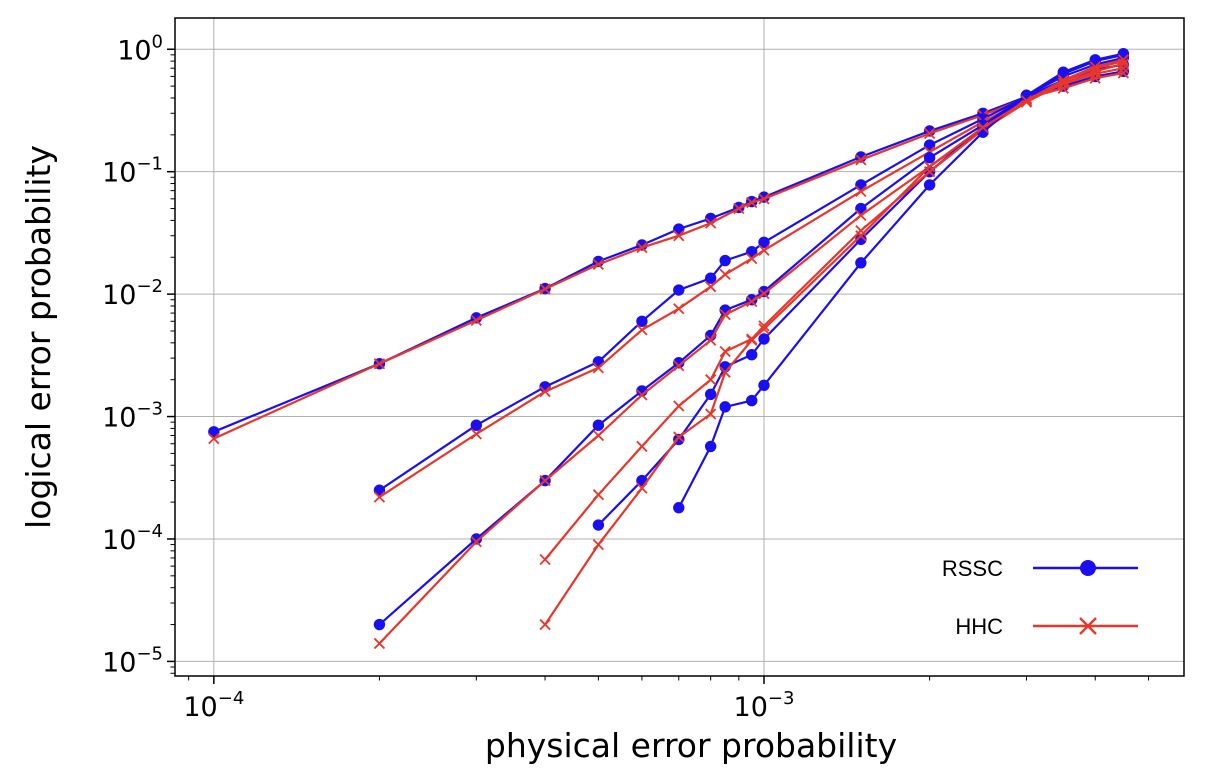 This screenshot has width=1205, height=775. Describe the element at coordinates (132, 538) in the screenshot. I see `y-tick-label: 10⁻⁴` at that location.